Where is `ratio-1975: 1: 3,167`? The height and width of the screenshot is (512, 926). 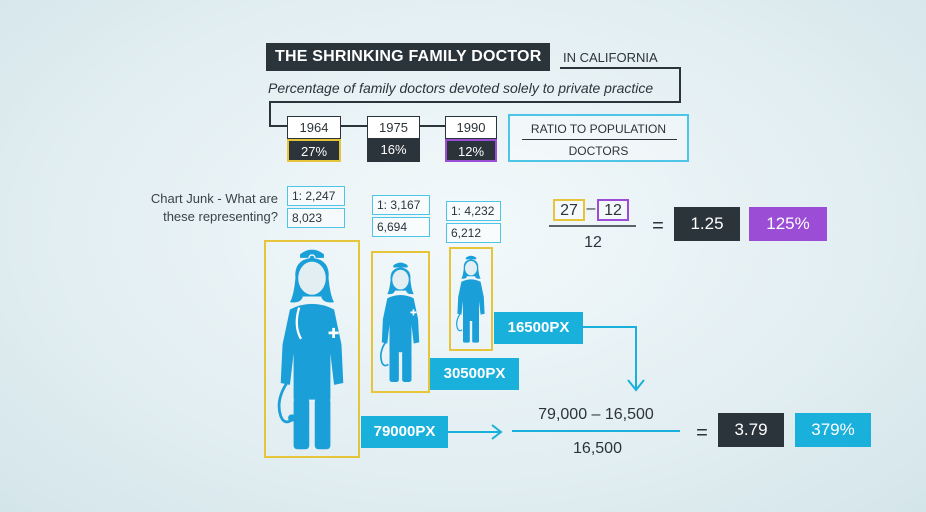
ratio-1975: 1: 3,167 is located at coordinates (401, 205).